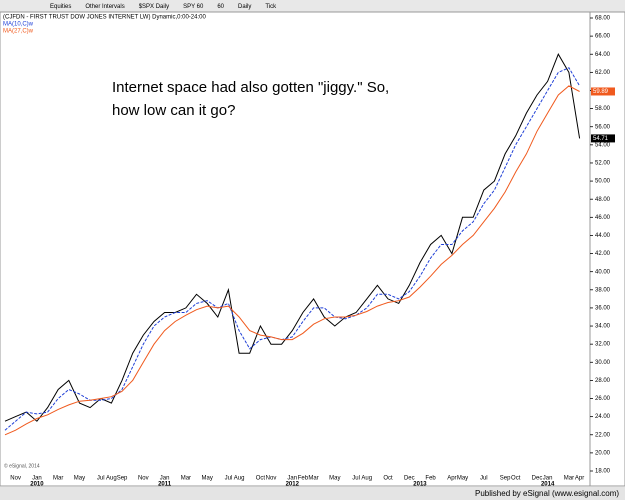  Describe the element at coordinates (244, 7) in the screenshot. I see `toolbar-item: Daily` at that location.